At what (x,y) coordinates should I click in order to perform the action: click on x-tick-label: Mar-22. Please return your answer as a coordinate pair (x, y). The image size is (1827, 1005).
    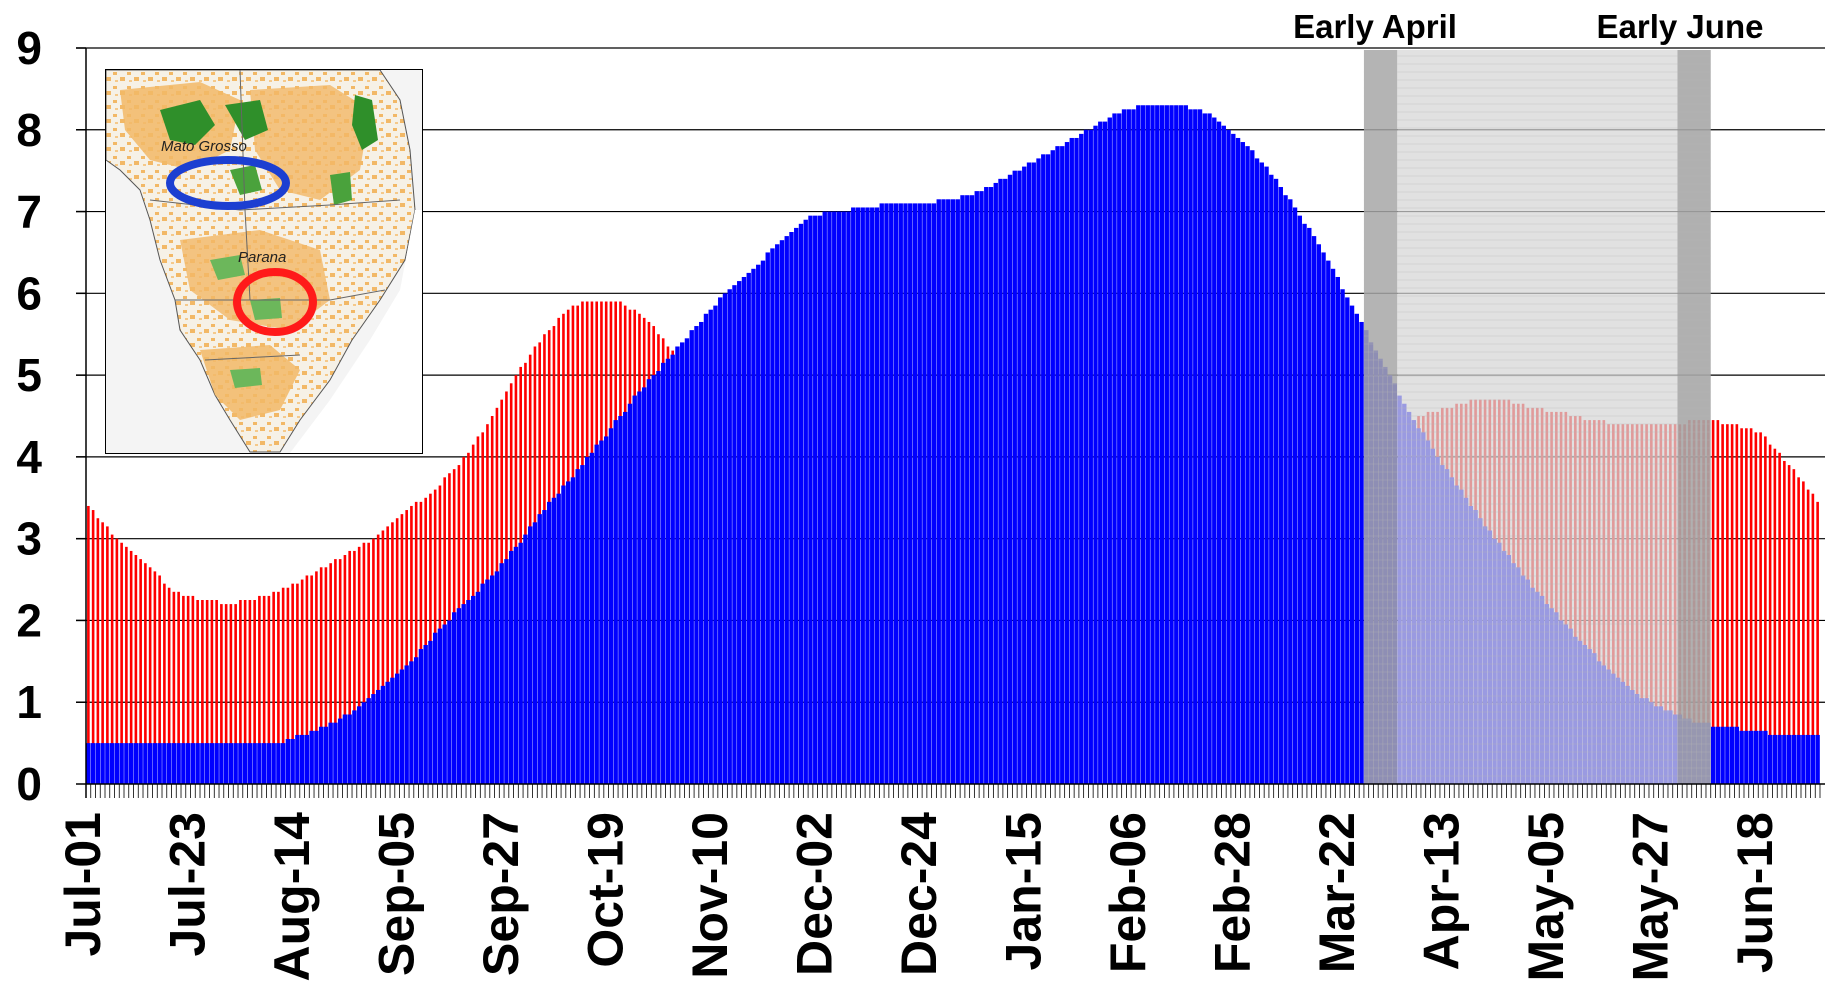
    Looking at the image, I should click on (1337, 892).